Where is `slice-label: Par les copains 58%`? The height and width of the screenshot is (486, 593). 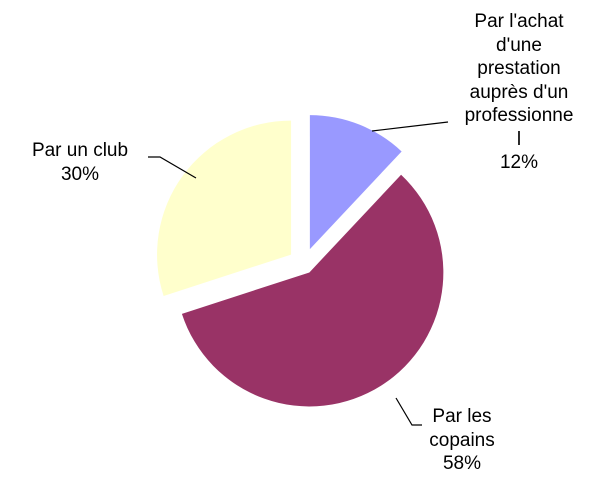
slice-label: Par les copains 58% is located at coordinates (462, 440).